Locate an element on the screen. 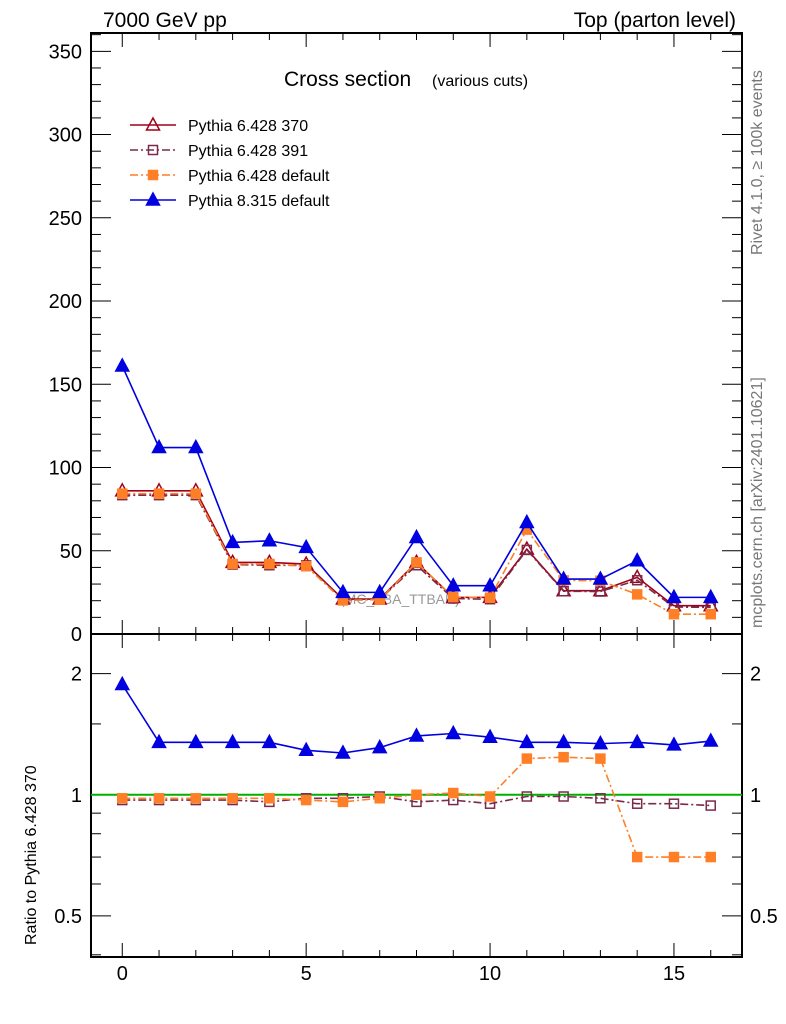 This screenshot has width=786, height=1024. ratio-y-tick-label-right: 1 is located at coordinates (755, 796).